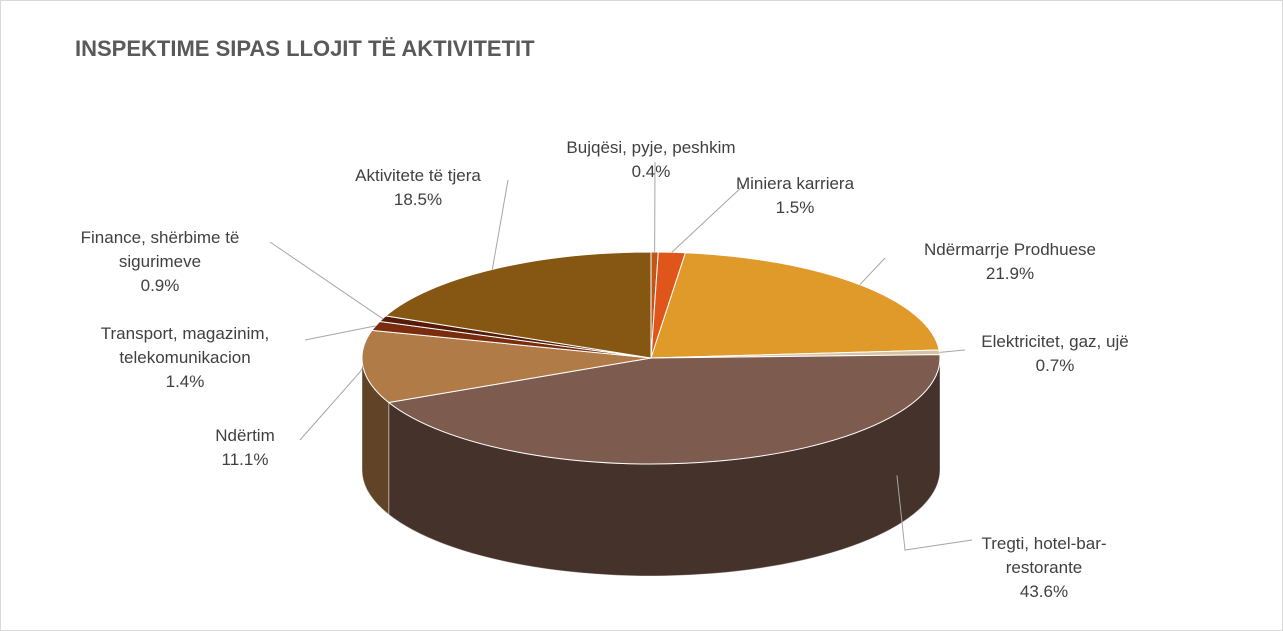 Image resolution: width=1283 pixels, height=631 pixels. I want to click on label-value: 1.4%, so click(185, 381).